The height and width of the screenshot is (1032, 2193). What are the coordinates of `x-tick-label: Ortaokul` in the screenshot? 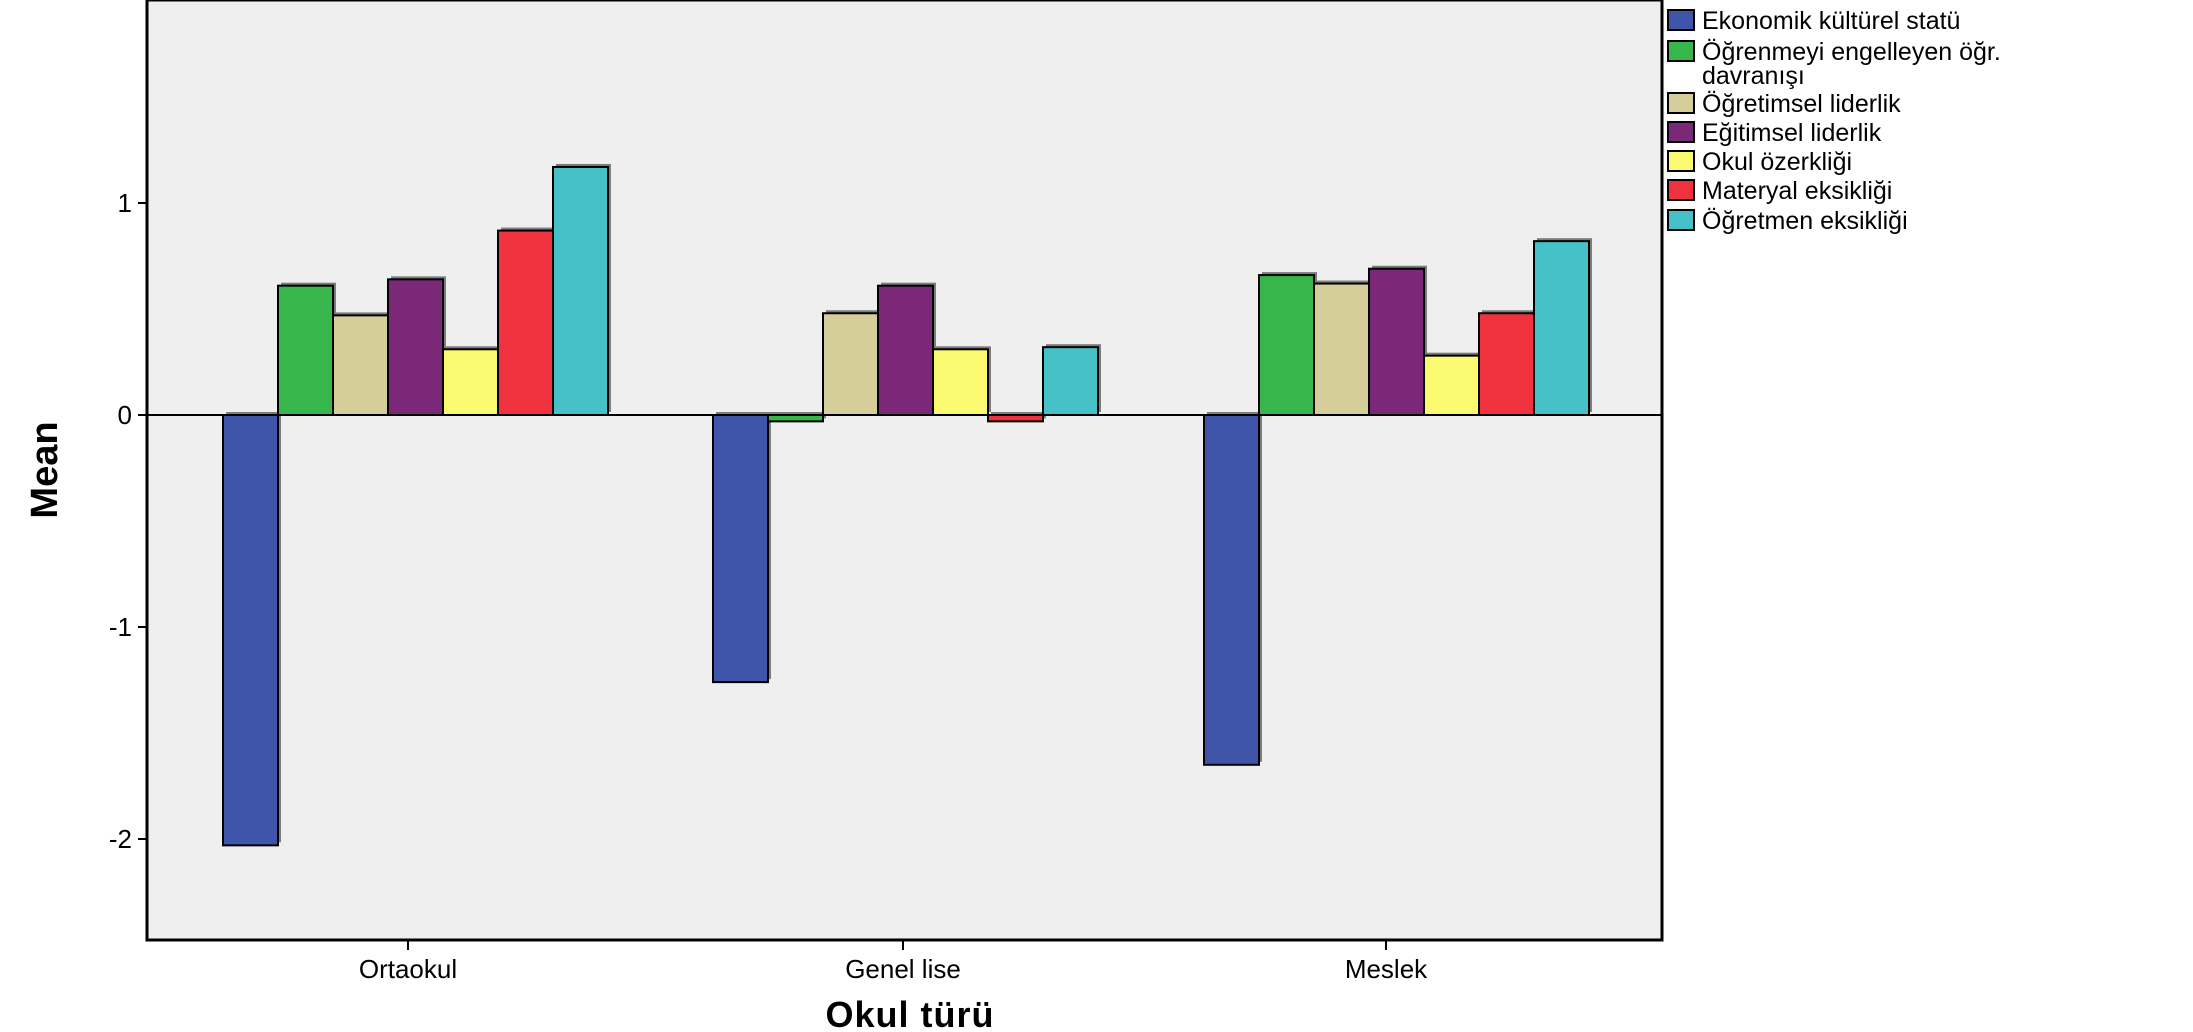 It's located at (408, 969).